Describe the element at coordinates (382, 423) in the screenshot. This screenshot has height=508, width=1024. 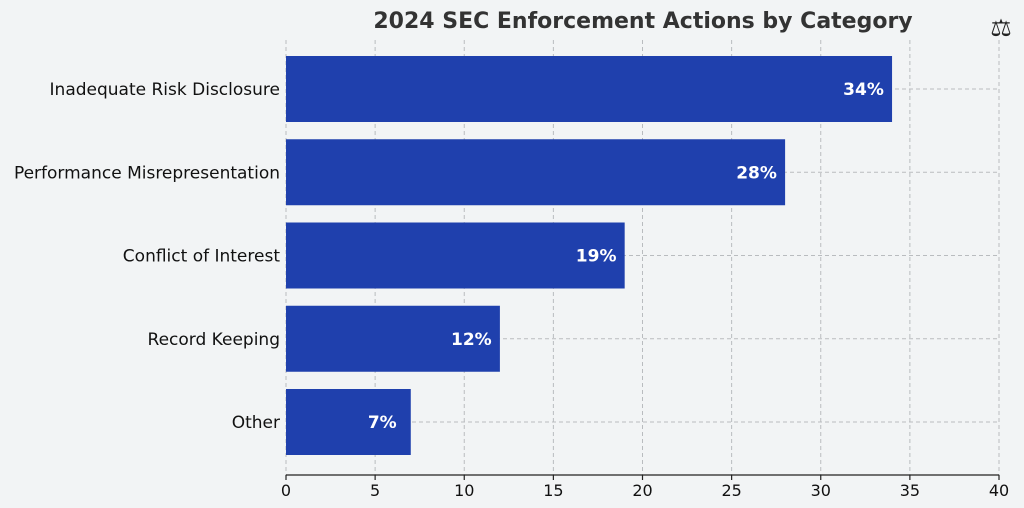
I see `data-label: 7%` at that location.